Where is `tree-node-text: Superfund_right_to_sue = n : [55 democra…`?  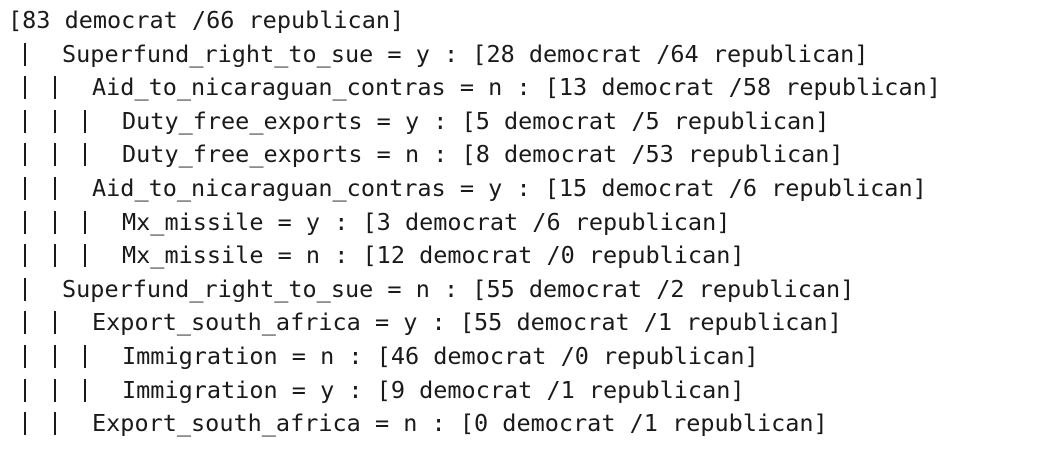
tree-node-text: Superfund_right_to_sue = n : [55 democra… is located at coordinates (458, 288).